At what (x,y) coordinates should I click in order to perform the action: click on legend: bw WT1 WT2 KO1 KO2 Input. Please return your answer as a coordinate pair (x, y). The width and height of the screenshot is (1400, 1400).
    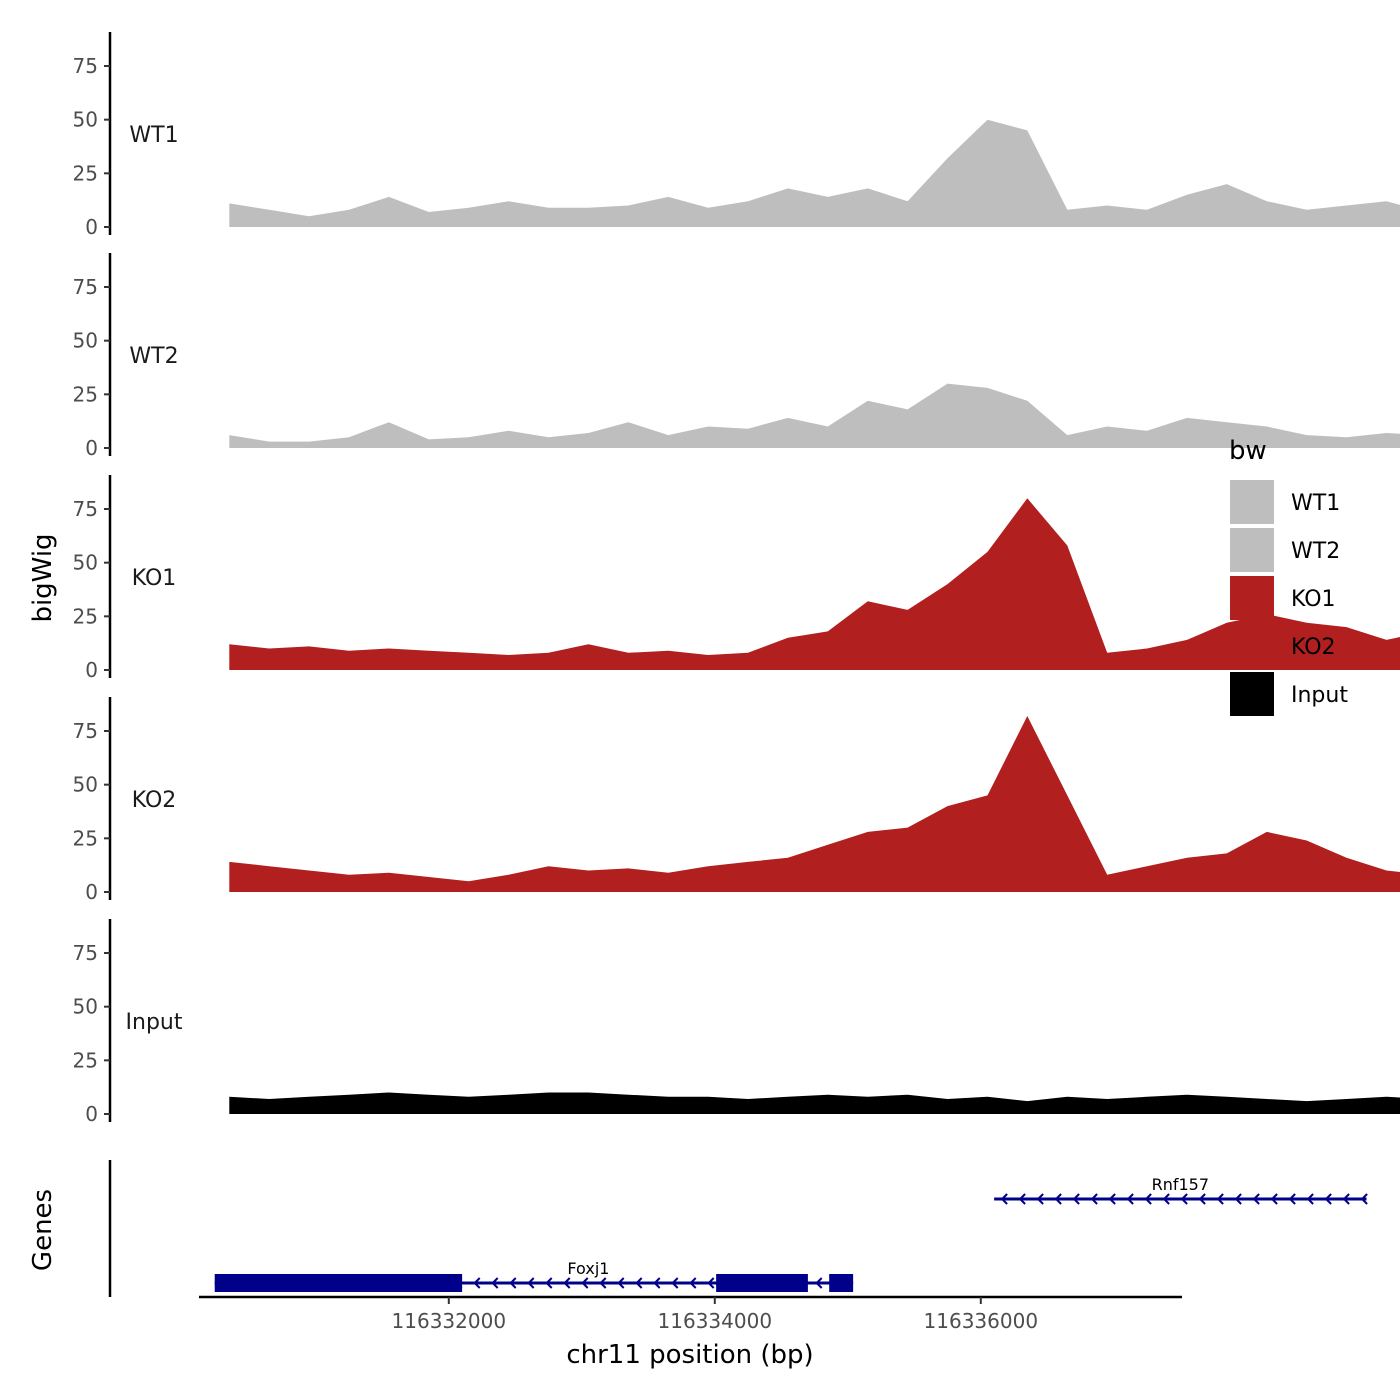
    Looking at the image, I should click on (1288, 576).